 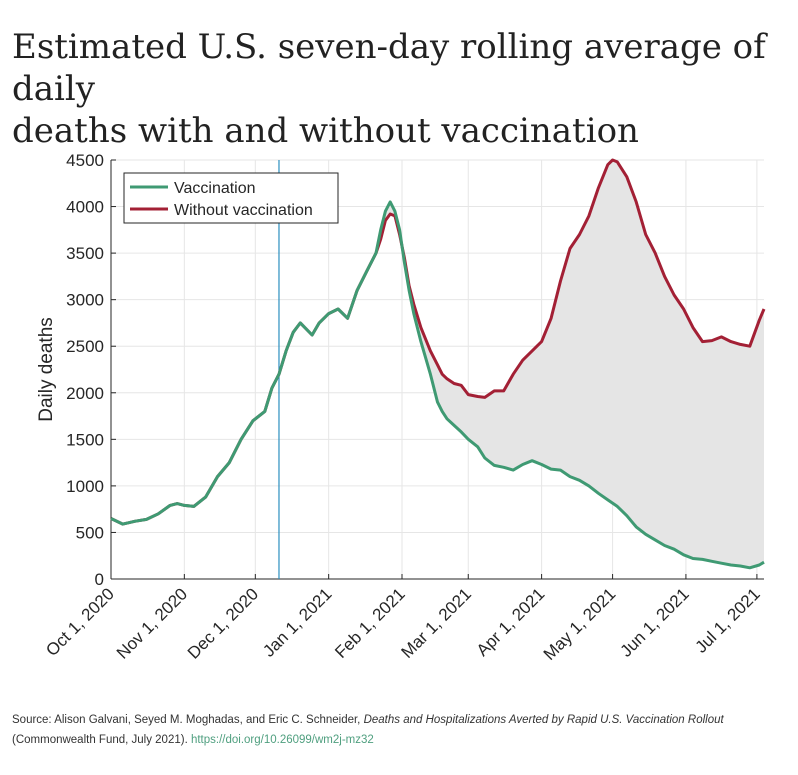 I want to click on legend-label: Vaccination, so click(x=215, y=188).